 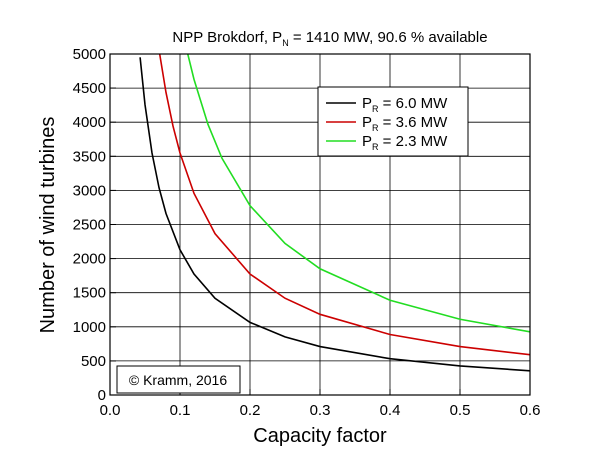 I want to click on x-tick-label: 0.3, so click(x=320, y=410).